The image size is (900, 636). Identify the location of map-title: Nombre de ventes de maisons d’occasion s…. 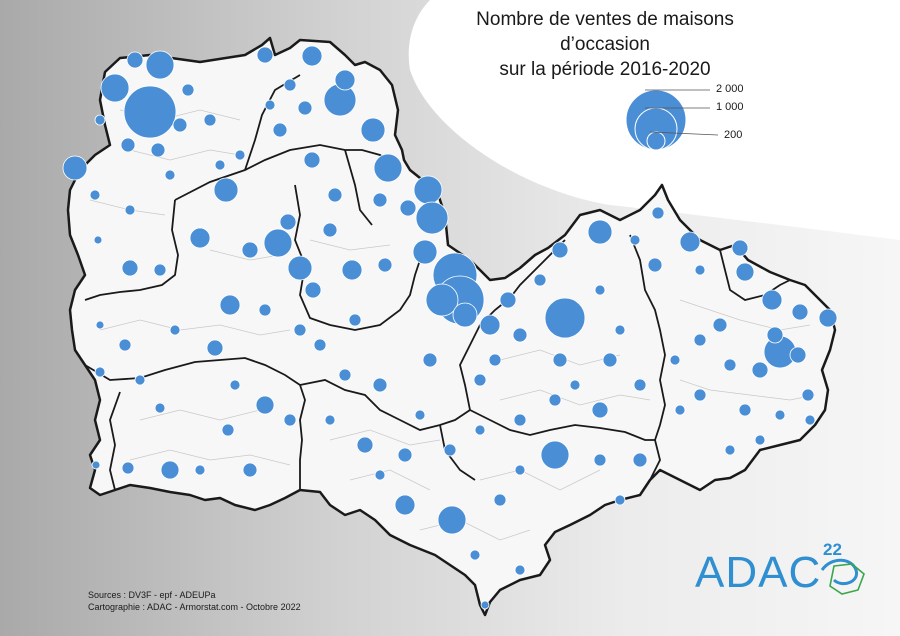
(605, 44).